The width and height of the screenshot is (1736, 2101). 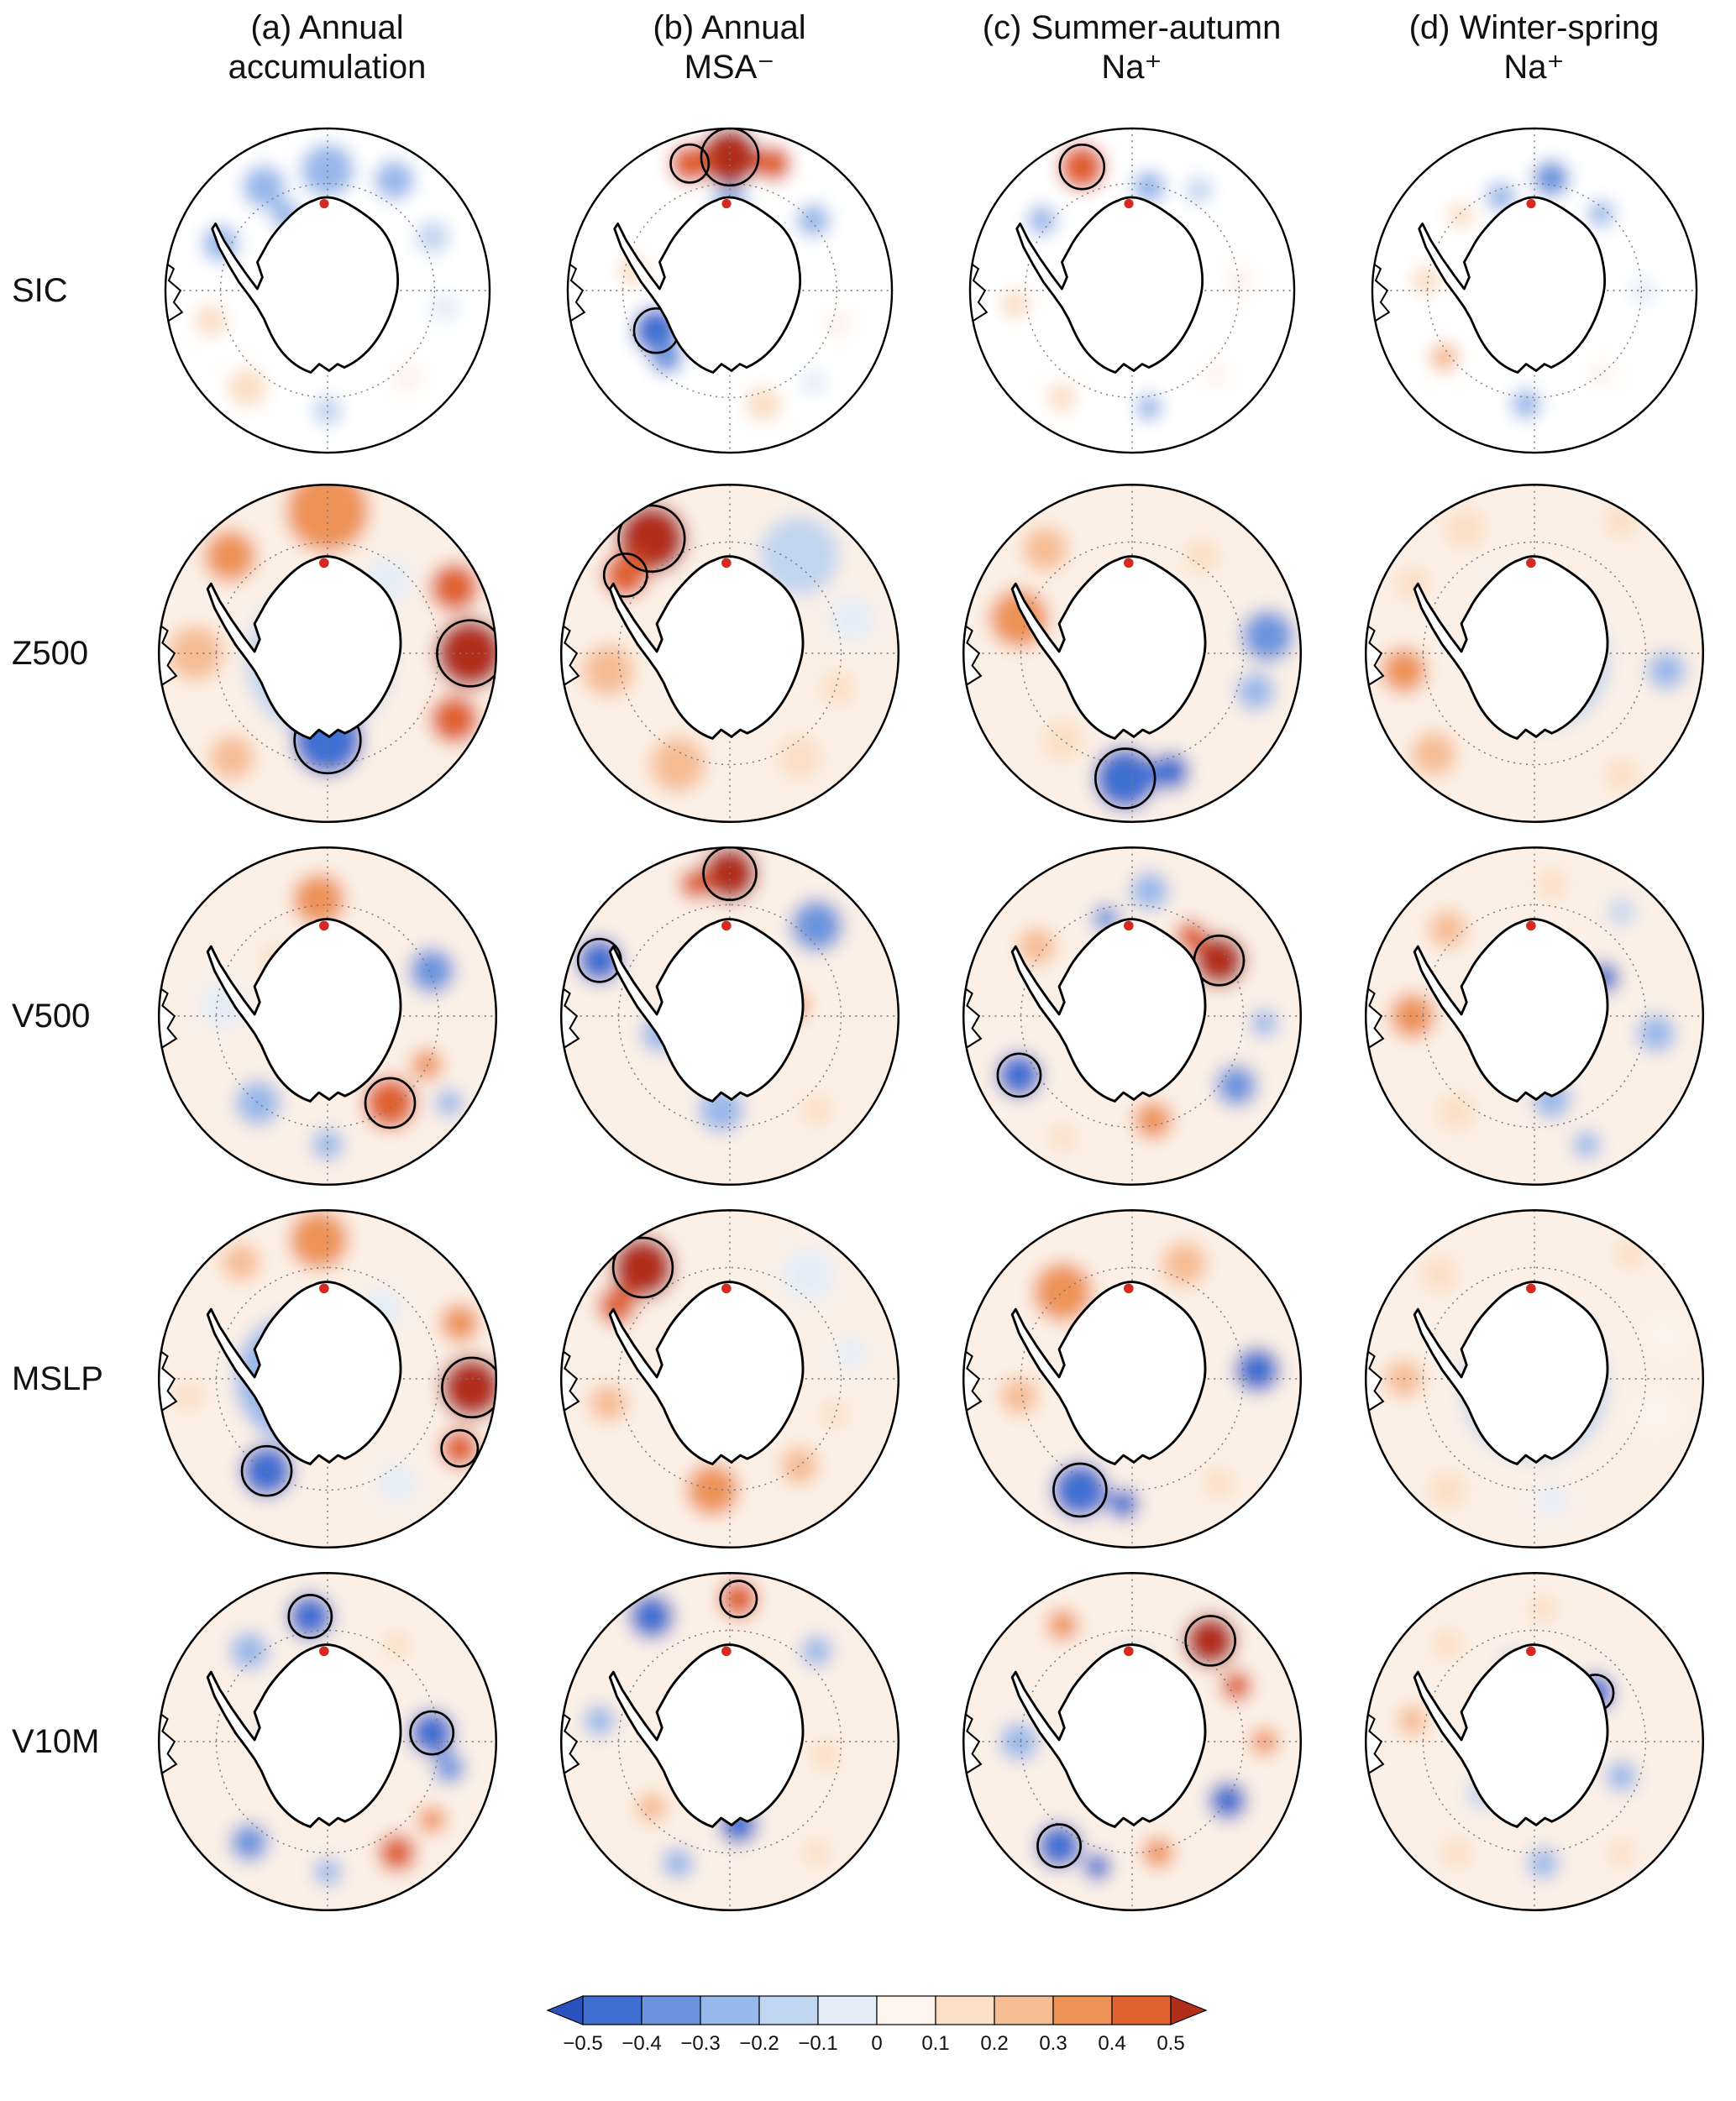 I want to click on map-panel-v500-a, so click(x=327, y=1016).